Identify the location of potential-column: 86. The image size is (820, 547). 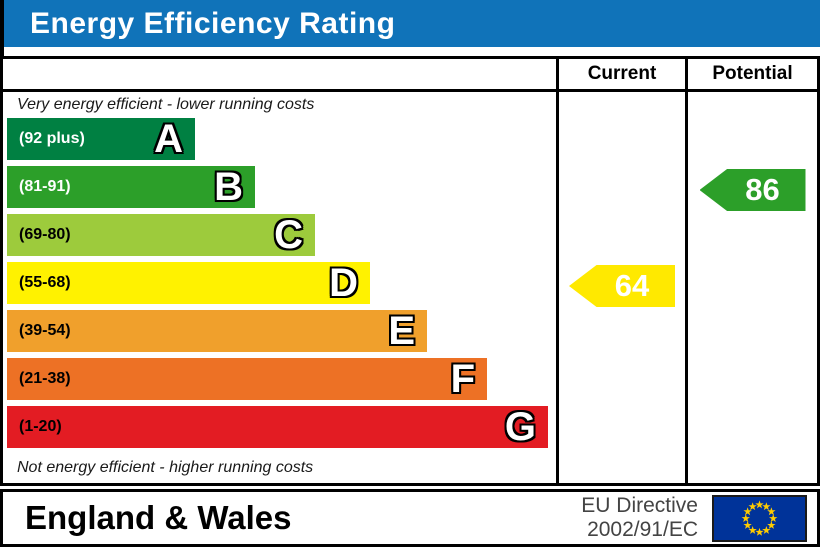
(751, 287).